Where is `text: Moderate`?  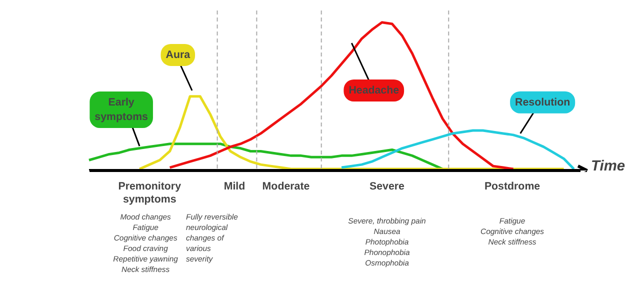 text: Moderate is located at coordinates (286, 186).